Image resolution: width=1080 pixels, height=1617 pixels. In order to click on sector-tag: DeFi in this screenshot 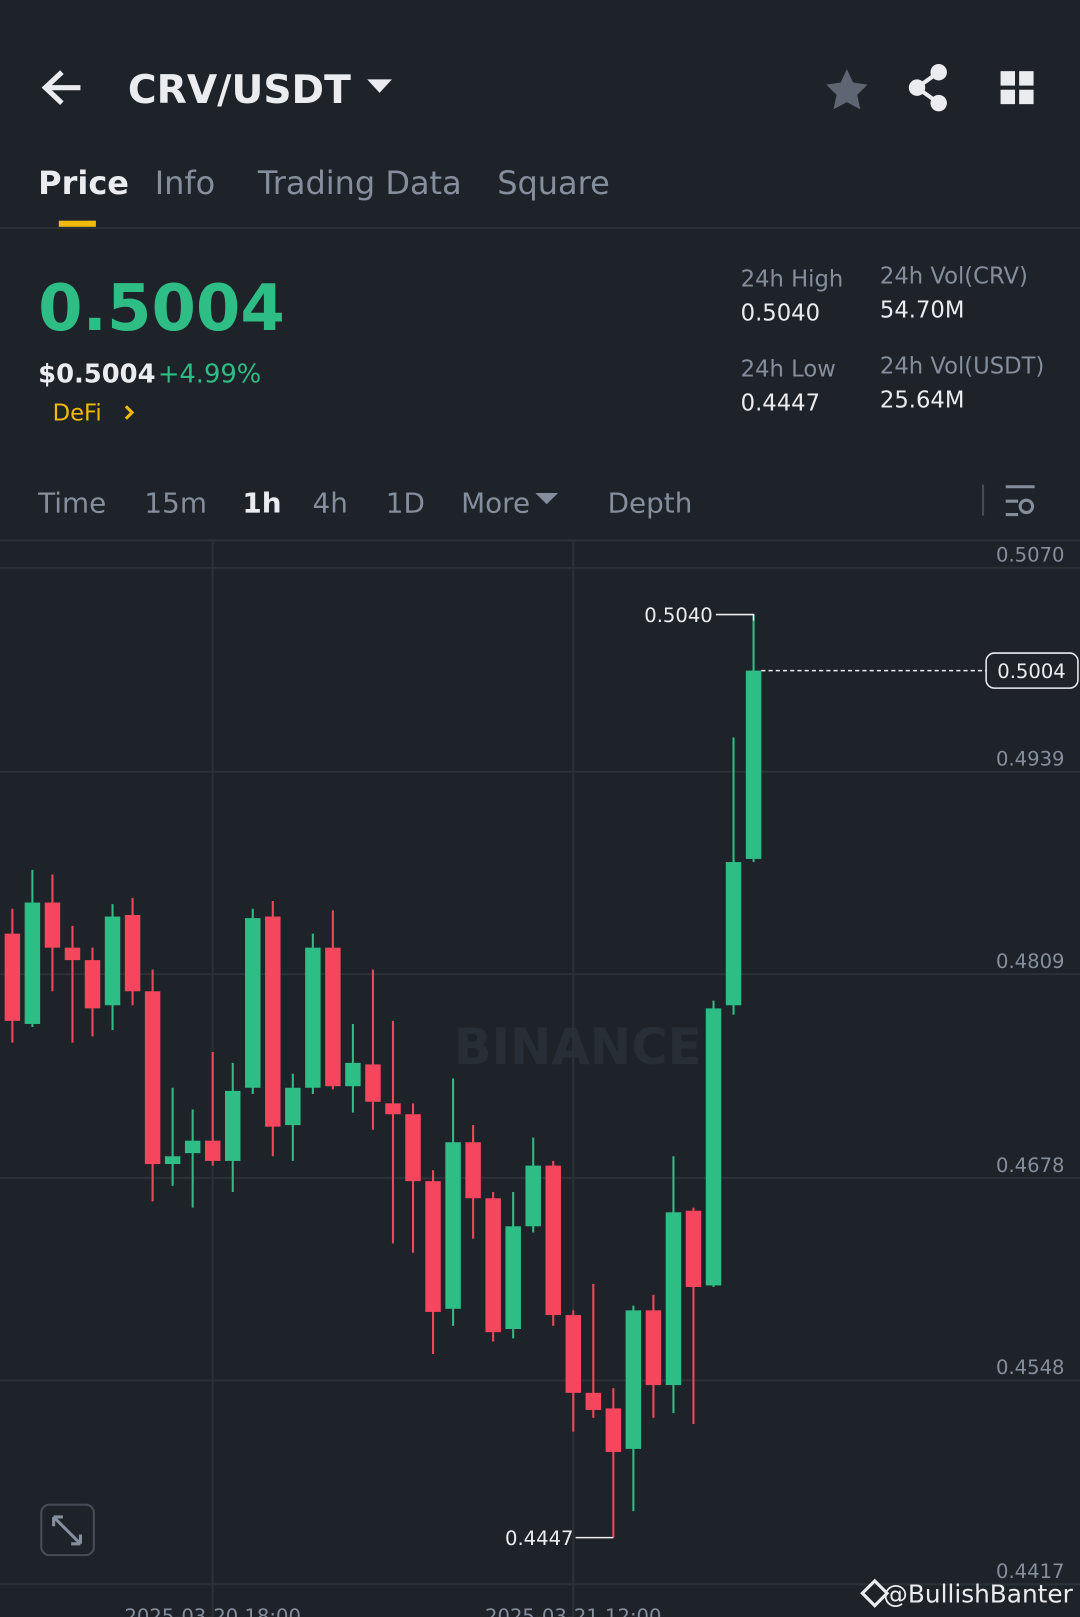, I will do `click(77, 414)`.